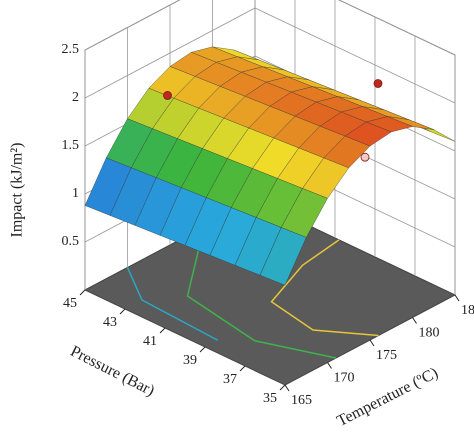 The width and height of the screenshot is (474, 437). What do you see at coordinates (386, 355) in the screenshot?
I see `x-tick-label: 175` at bounding box center [386, 355].